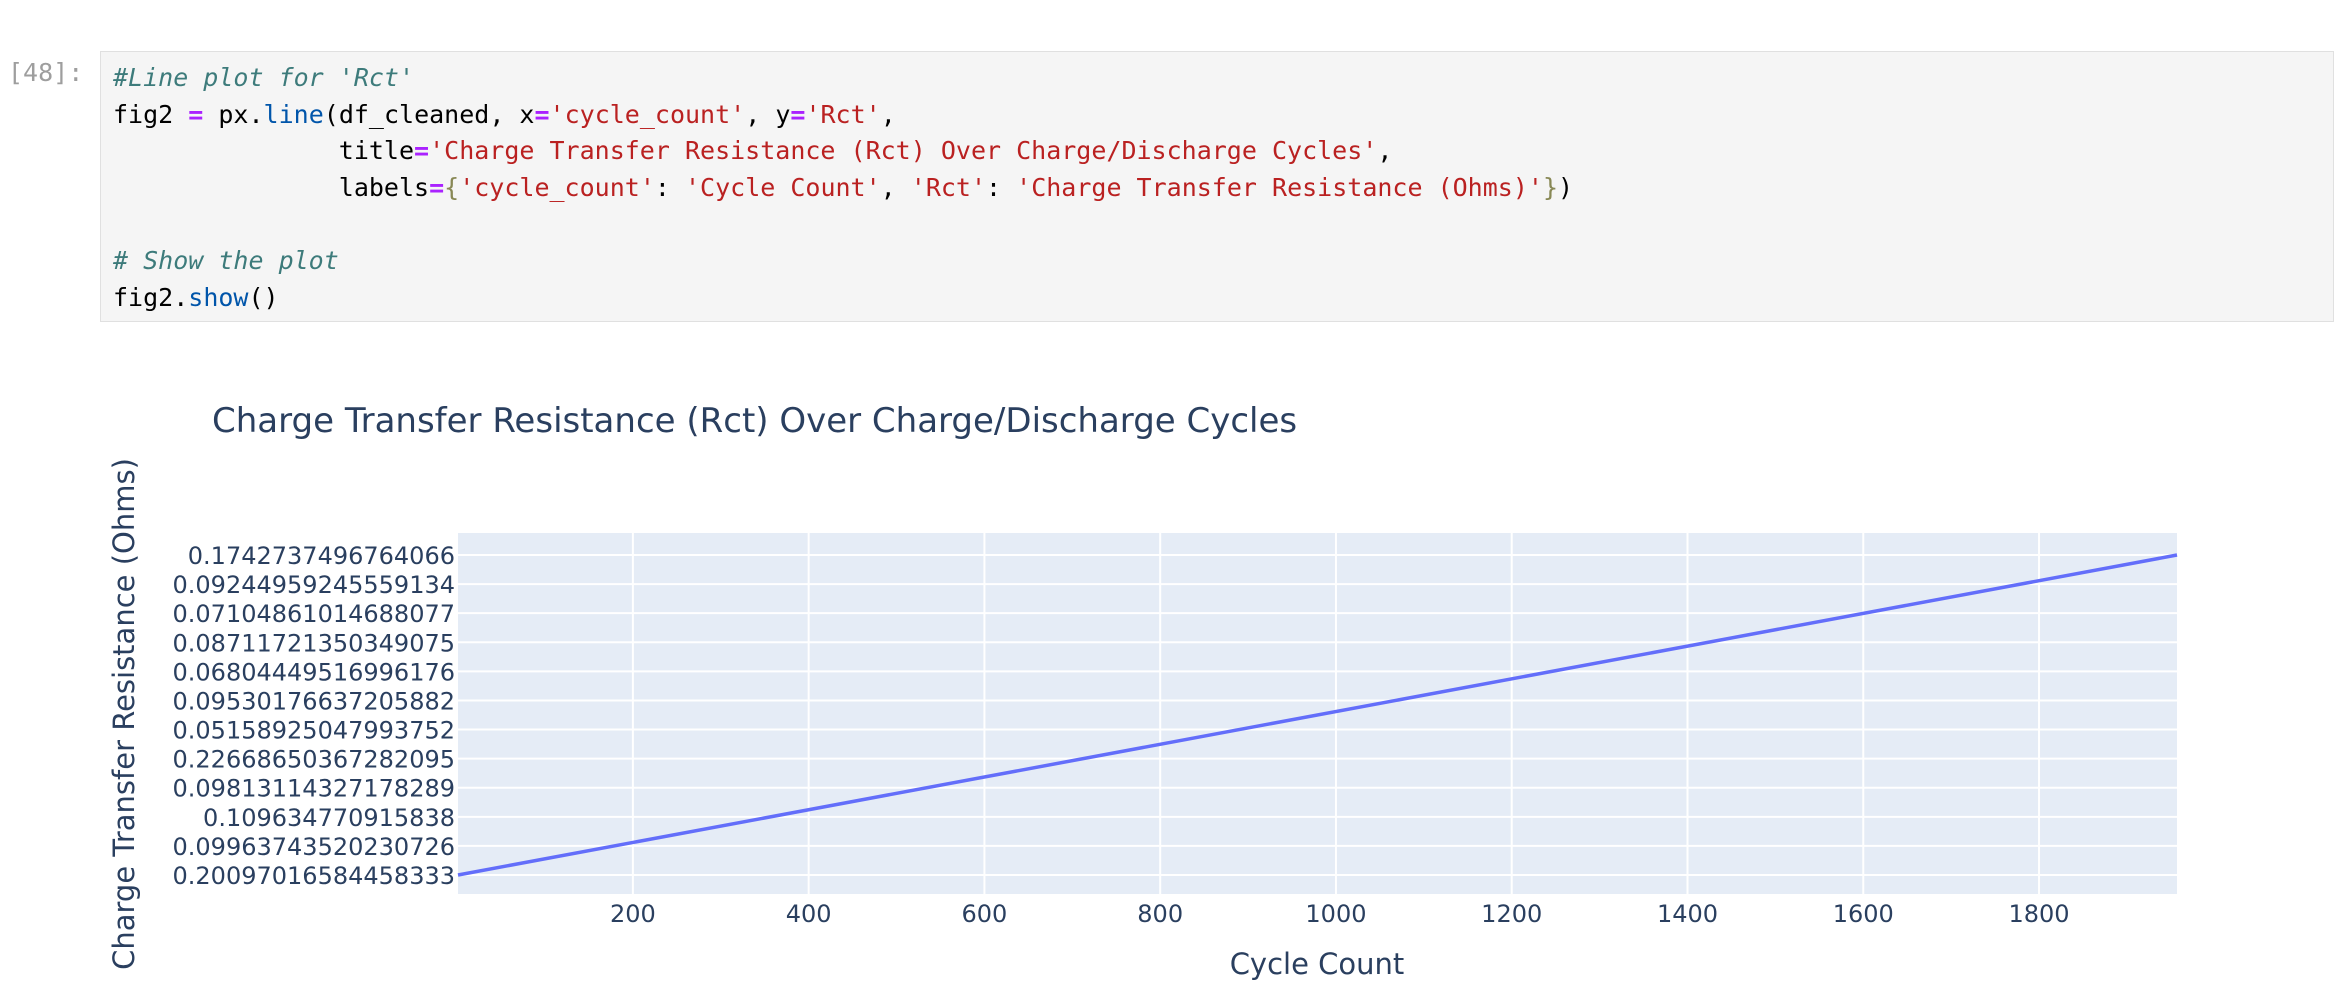 This screenshot has height=1008, width=2346. Describe the element at coordinates (1863, 914) in the screenshot. I see `x-tick-label: 1600` at that location.